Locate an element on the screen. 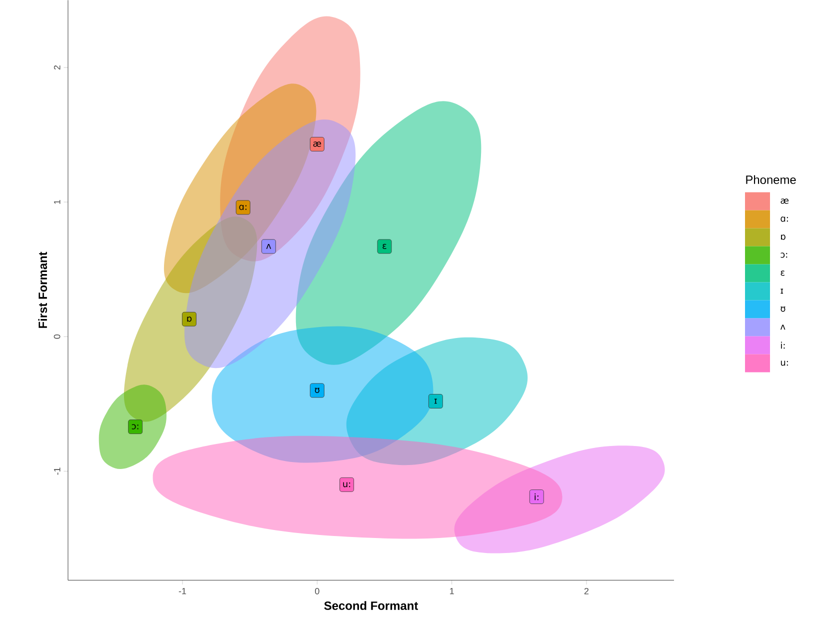 Image resolution: width=834 pixels, height=630 pixels. text: ɪ is located at coordinates (435, 401).